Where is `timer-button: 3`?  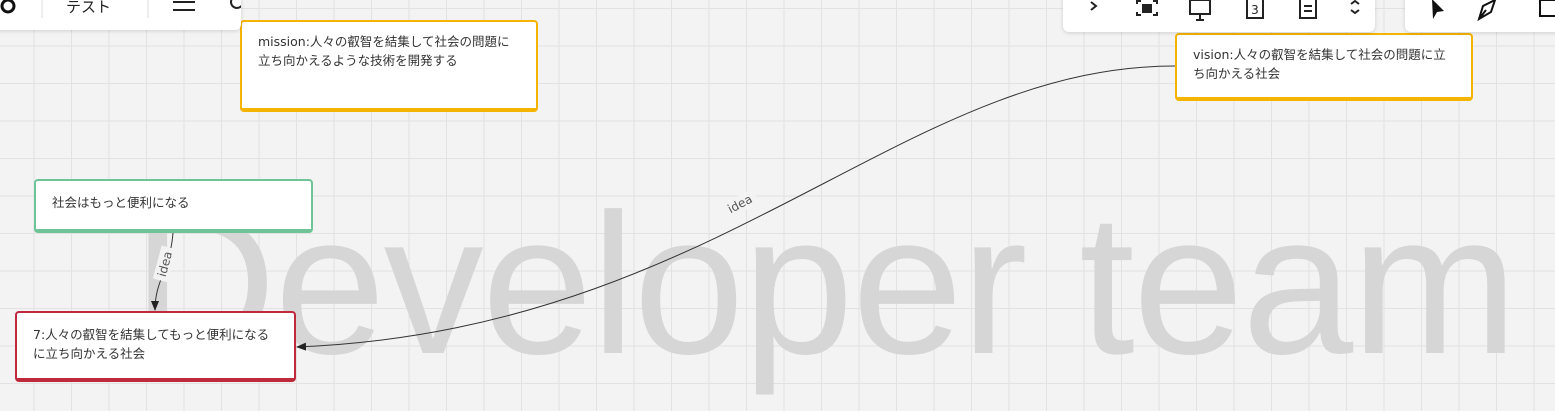
timer-button: 3 is located at coordinates (1255, 9).